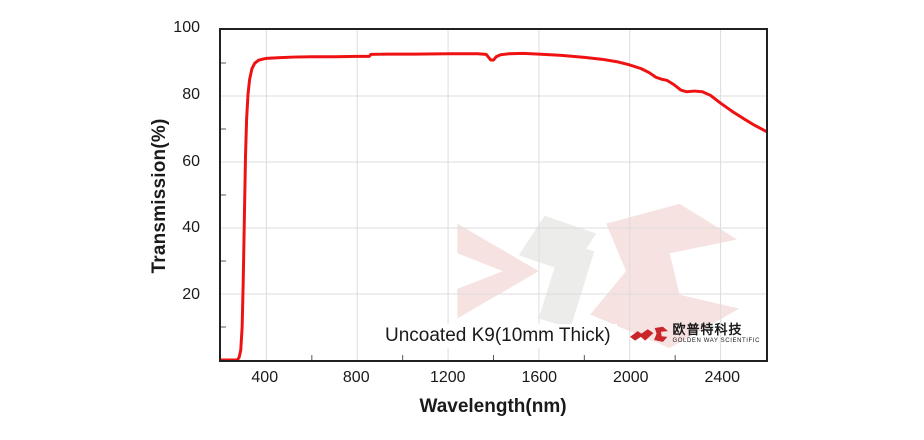 The width and height of the screenshot is (924, 440). What do you see at coordinates (186, 27) in the screenshot?
I see `y-tick-label: 100` at bounding box center [186, 27].